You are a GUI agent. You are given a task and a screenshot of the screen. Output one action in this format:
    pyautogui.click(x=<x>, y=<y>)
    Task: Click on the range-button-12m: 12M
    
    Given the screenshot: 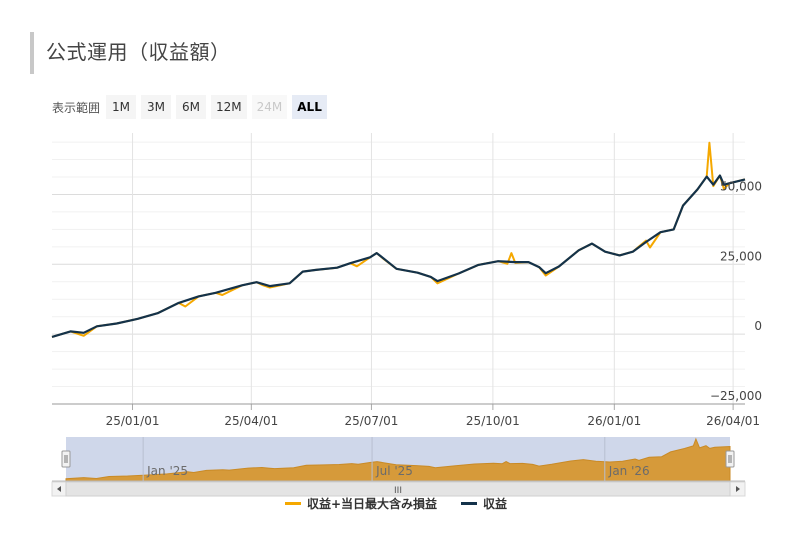 What is the action you would take?
    pyautogui.click(x=229, y=107)
    